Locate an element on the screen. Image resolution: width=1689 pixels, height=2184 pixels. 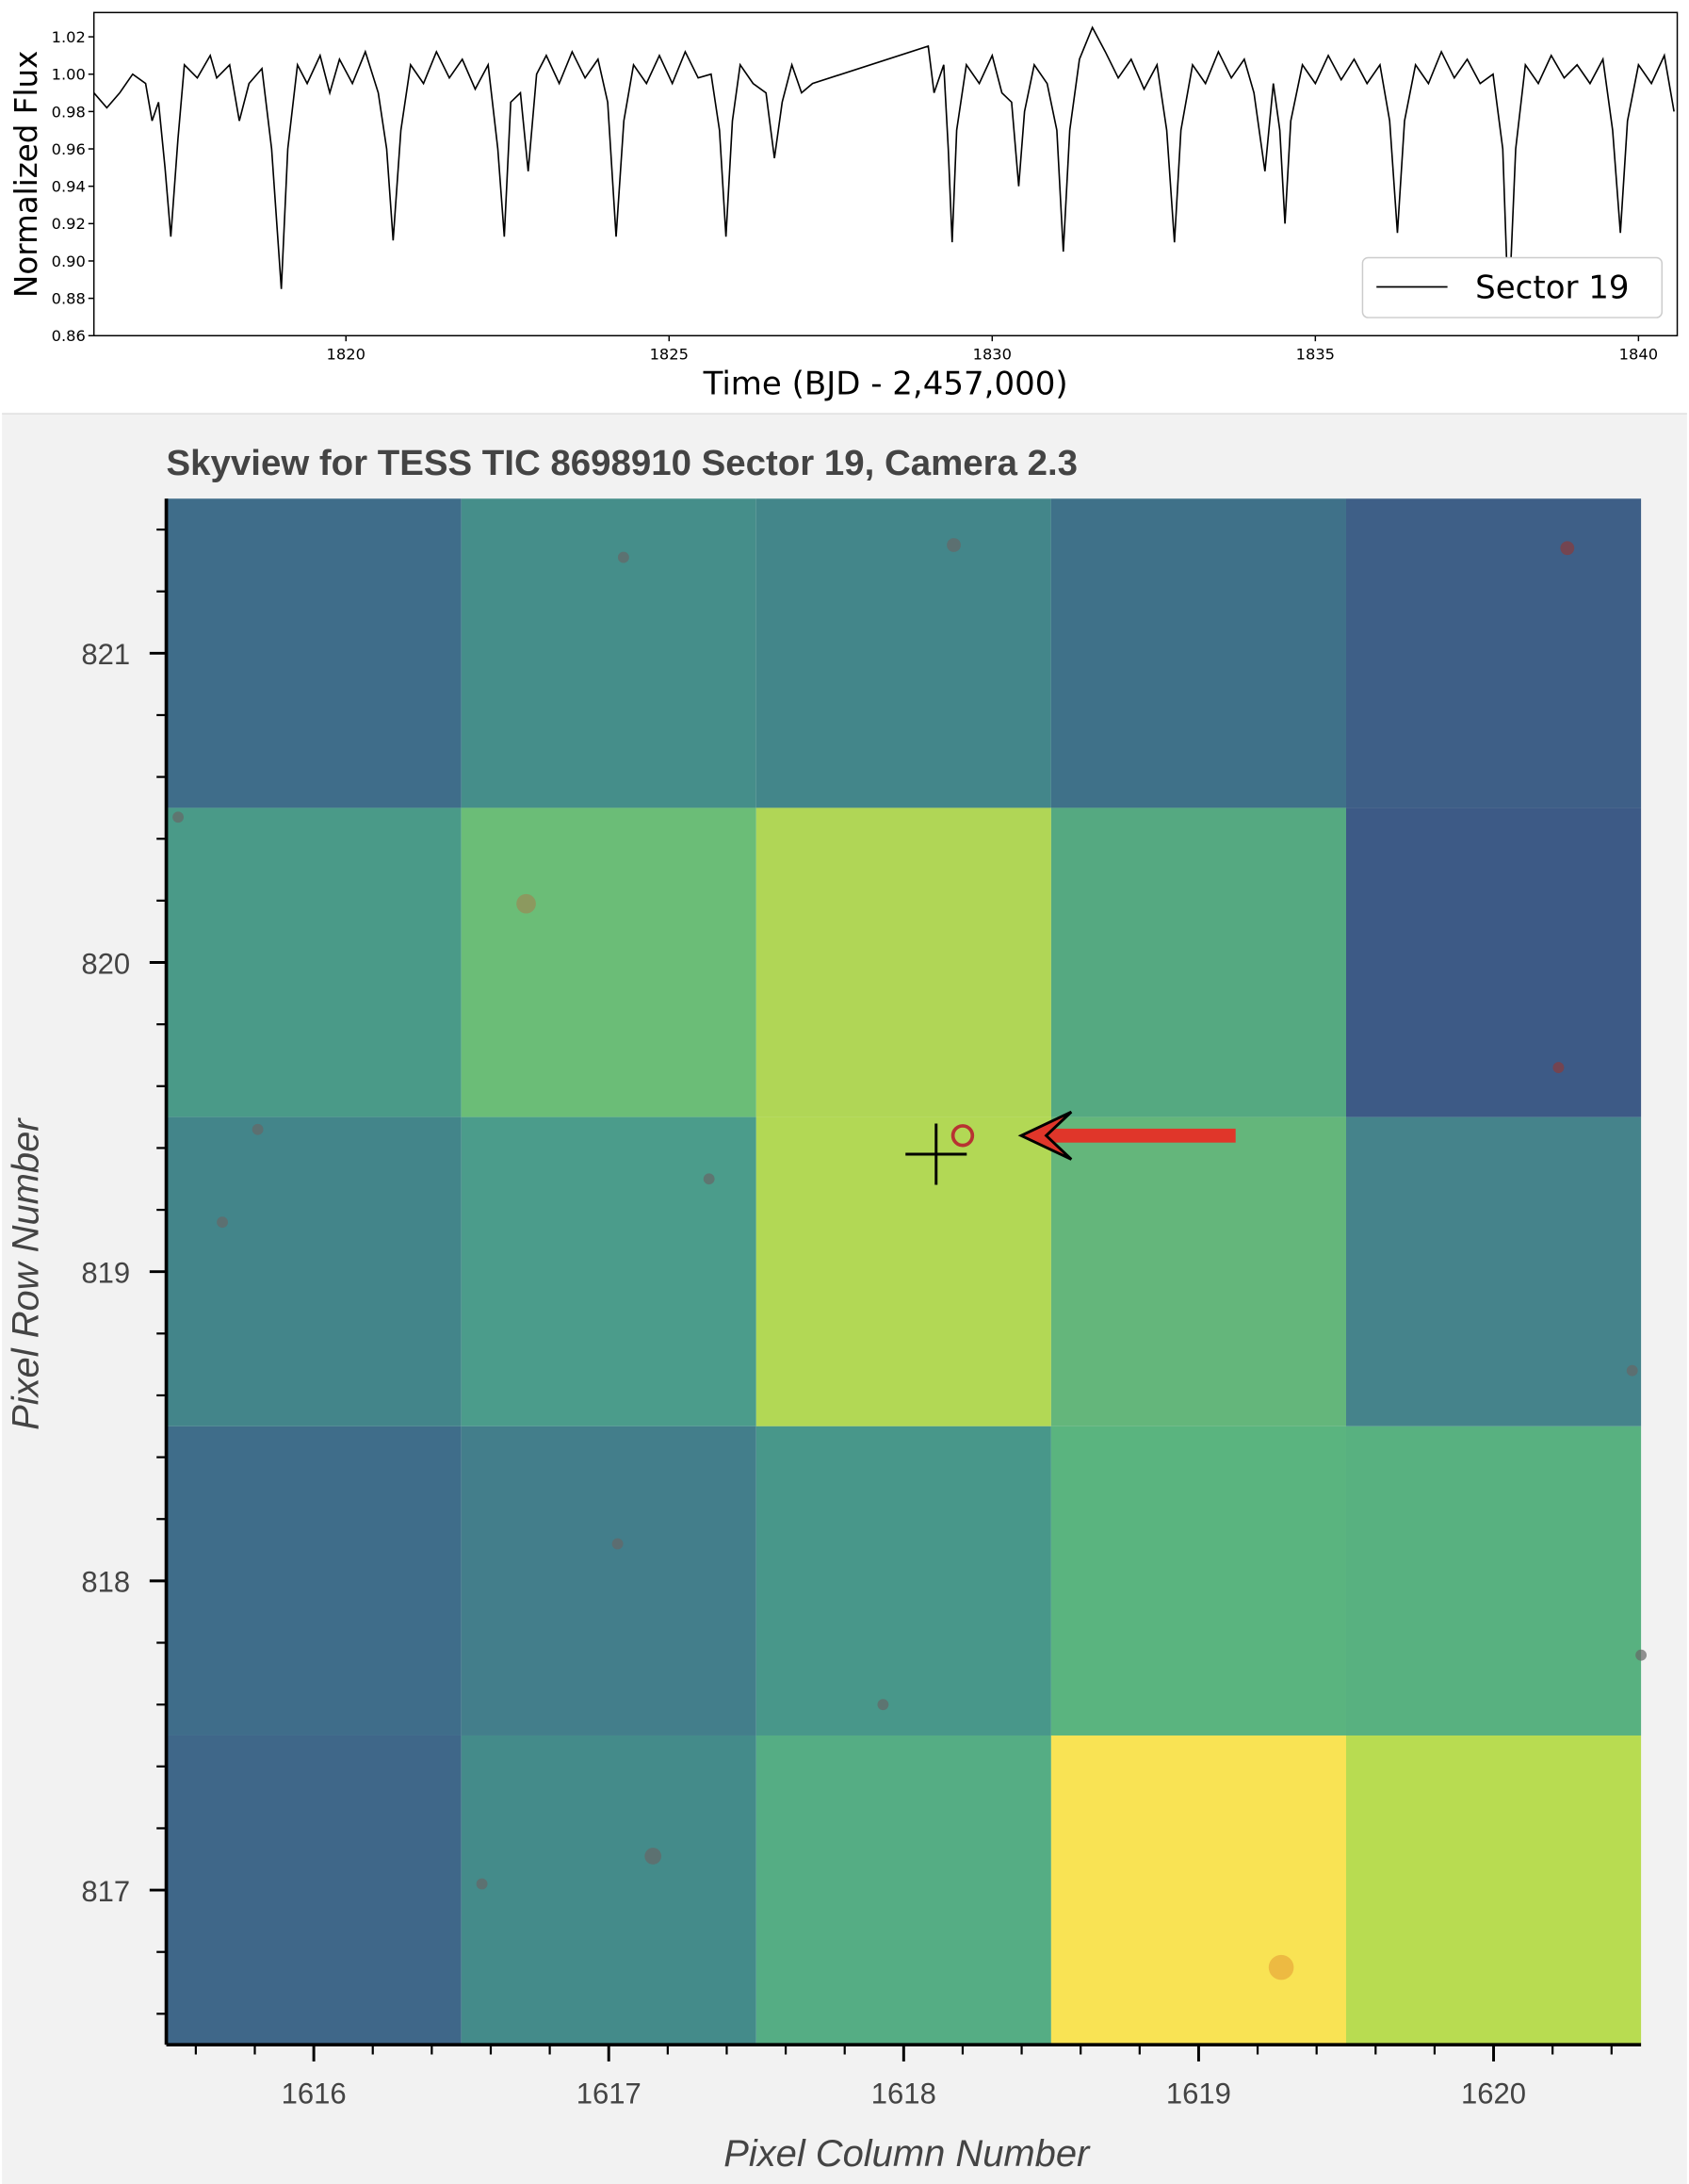
y-tick-label: 0.92 is located at coordinates (69, 224).